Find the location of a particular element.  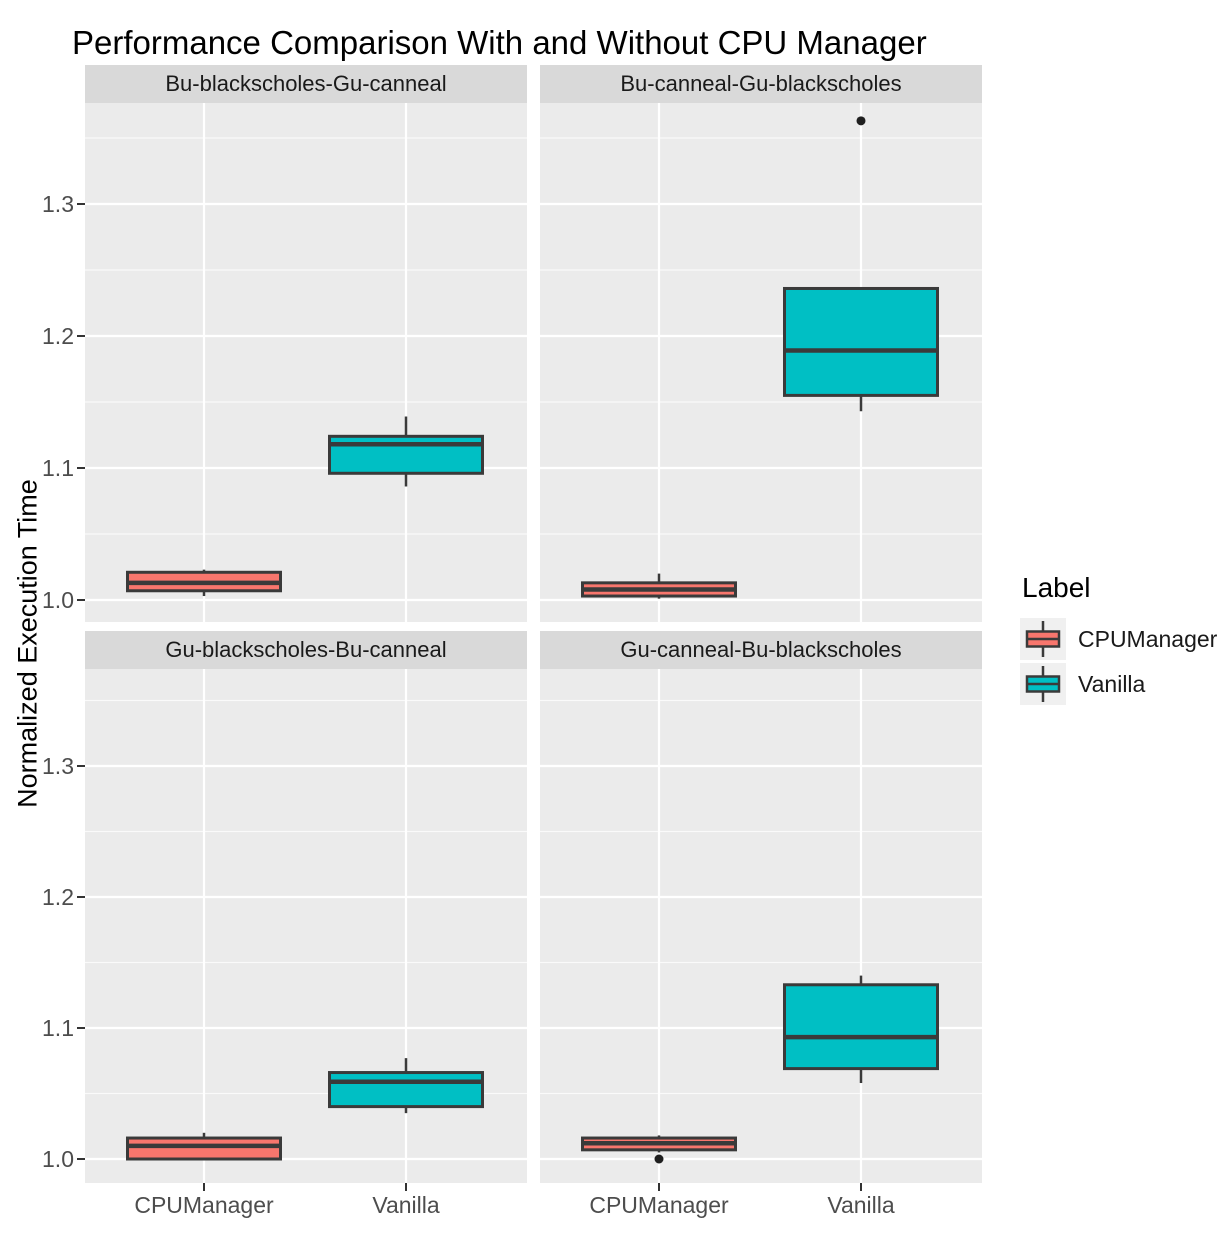

facet-strip-label: Gu-canneal-Bu-blackscholes is located at coordinates (761, 649).